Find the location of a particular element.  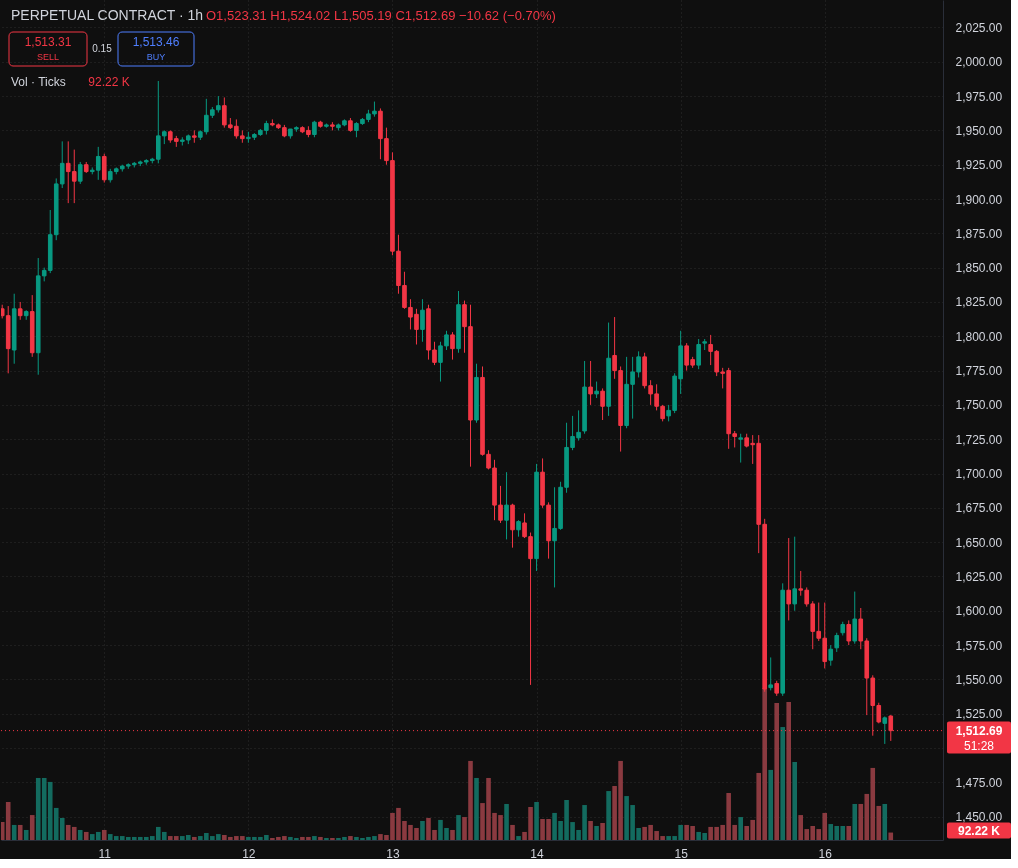

y-tick-label: 1,950.00 is located at coordinates (979, 130).